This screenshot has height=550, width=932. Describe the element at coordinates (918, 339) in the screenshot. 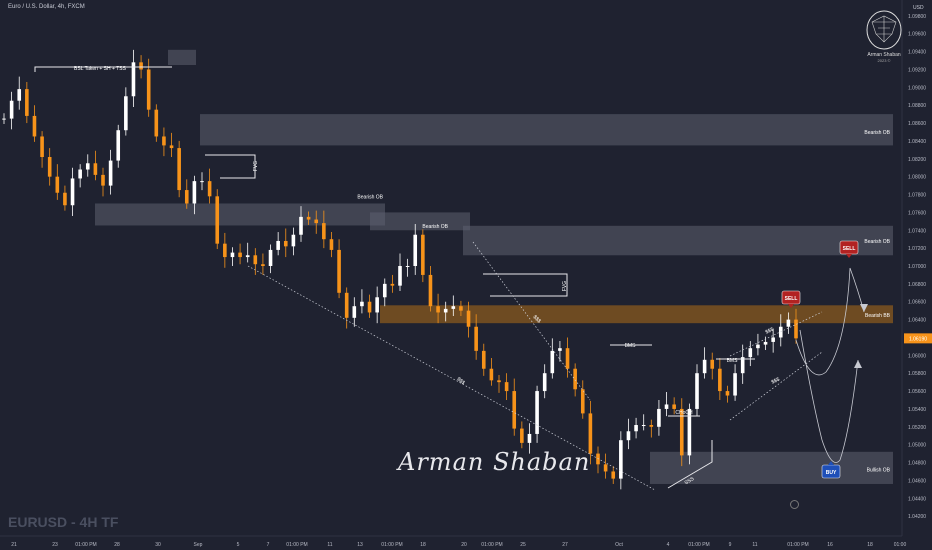

I see `last-price-label: 1.06190` at that location.